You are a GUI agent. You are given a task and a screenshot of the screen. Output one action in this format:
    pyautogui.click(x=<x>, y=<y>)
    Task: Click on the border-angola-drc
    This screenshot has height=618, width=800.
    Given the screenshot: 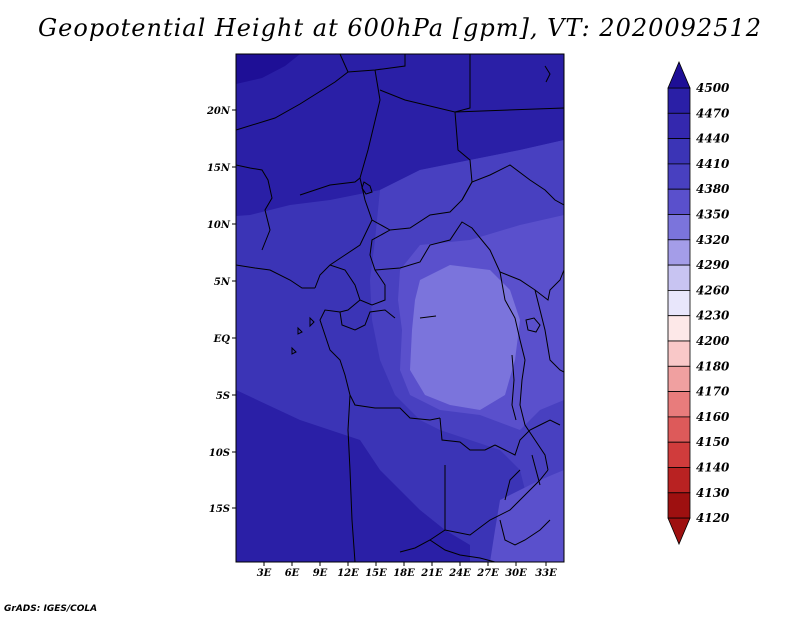 What is the action you would take?
    pyautogui.click(x=395, y=407)
    